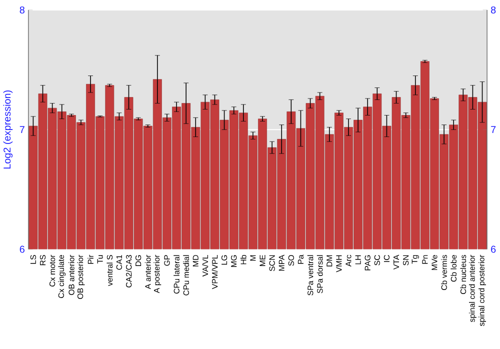 Image resolution: width=500 pixels, height=349 pixels. What do you see at coordinates (22, 10) in the screenshot?
I see `y-tick-label: 8` at bounding box center [22, 10].